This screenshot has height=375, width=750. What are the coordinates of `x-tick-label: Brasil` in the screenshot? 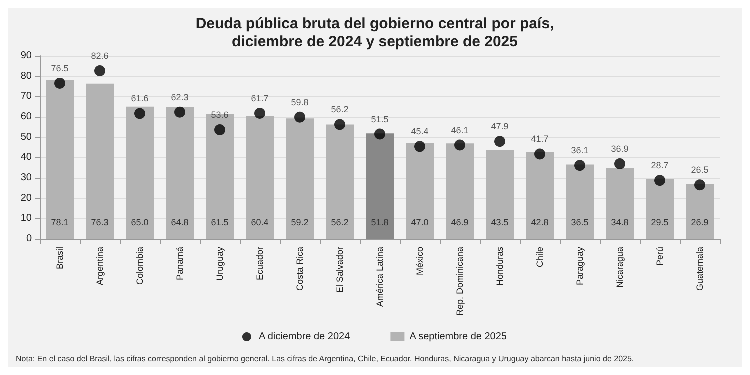 It's located at (60, 258).